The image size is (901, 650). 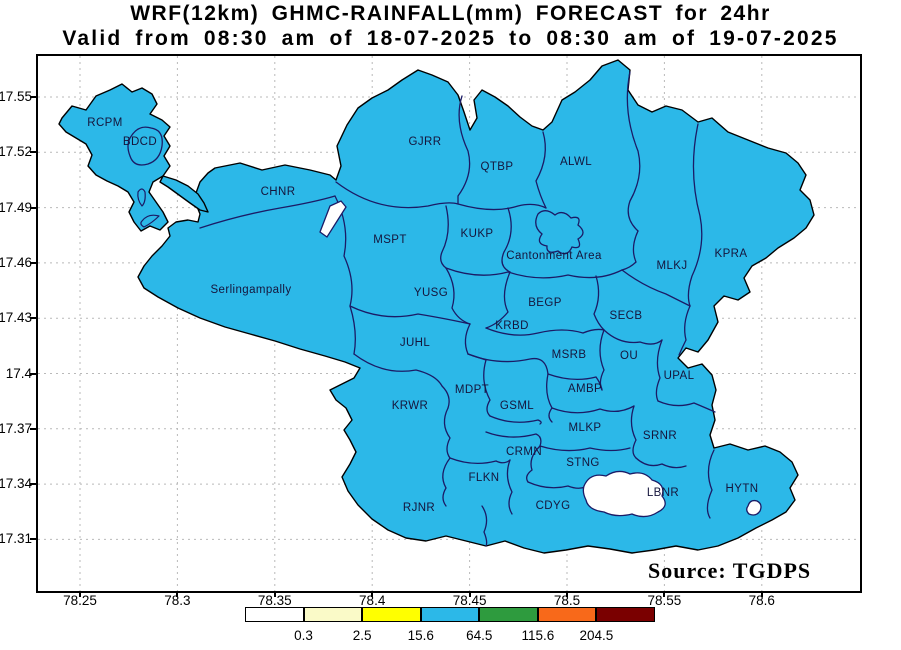 What do you see at coordinates (512, 326) in the screenshot?
I see `zone-label: KRBD` at bounding box center [512, 326].